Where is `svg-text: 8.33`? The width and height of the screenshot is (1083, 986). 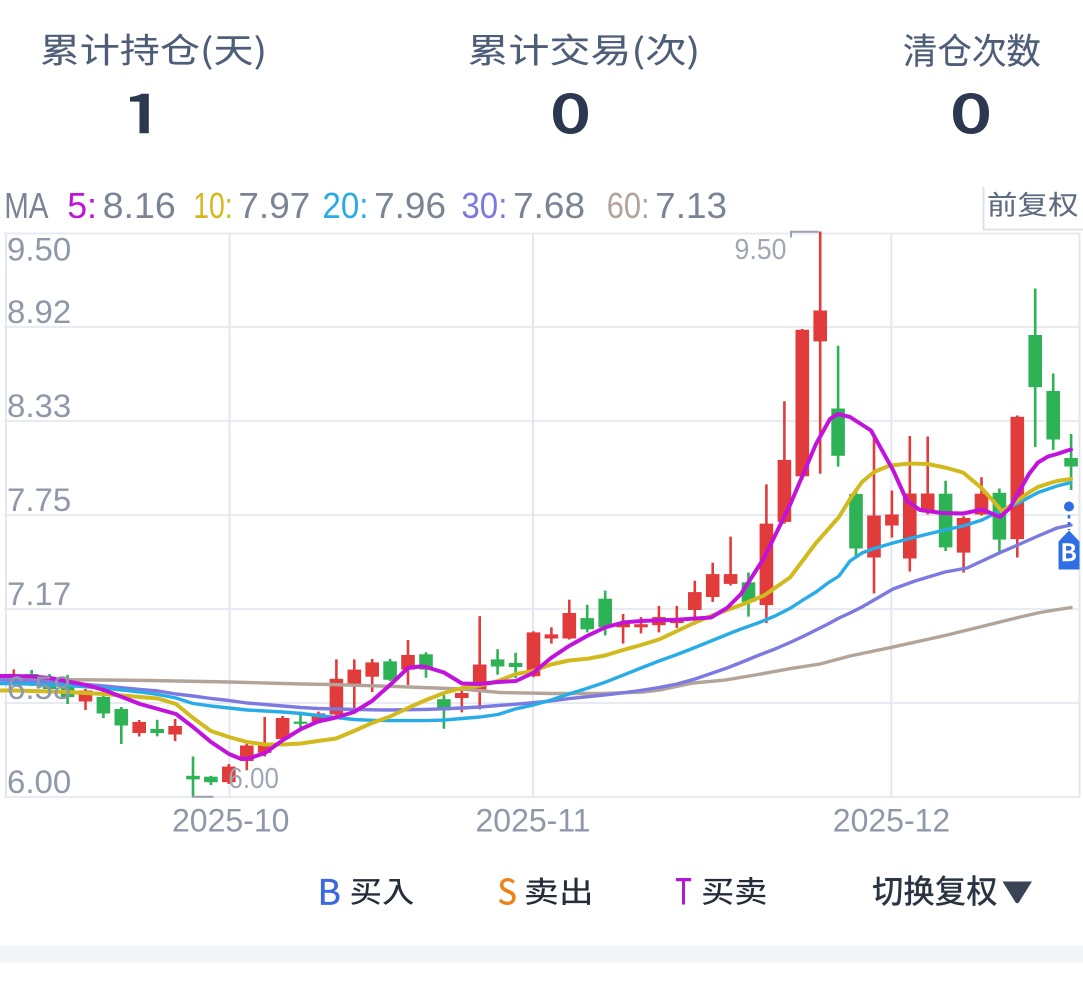
svg-text: 8.33 is located at coordinates (39, 406).